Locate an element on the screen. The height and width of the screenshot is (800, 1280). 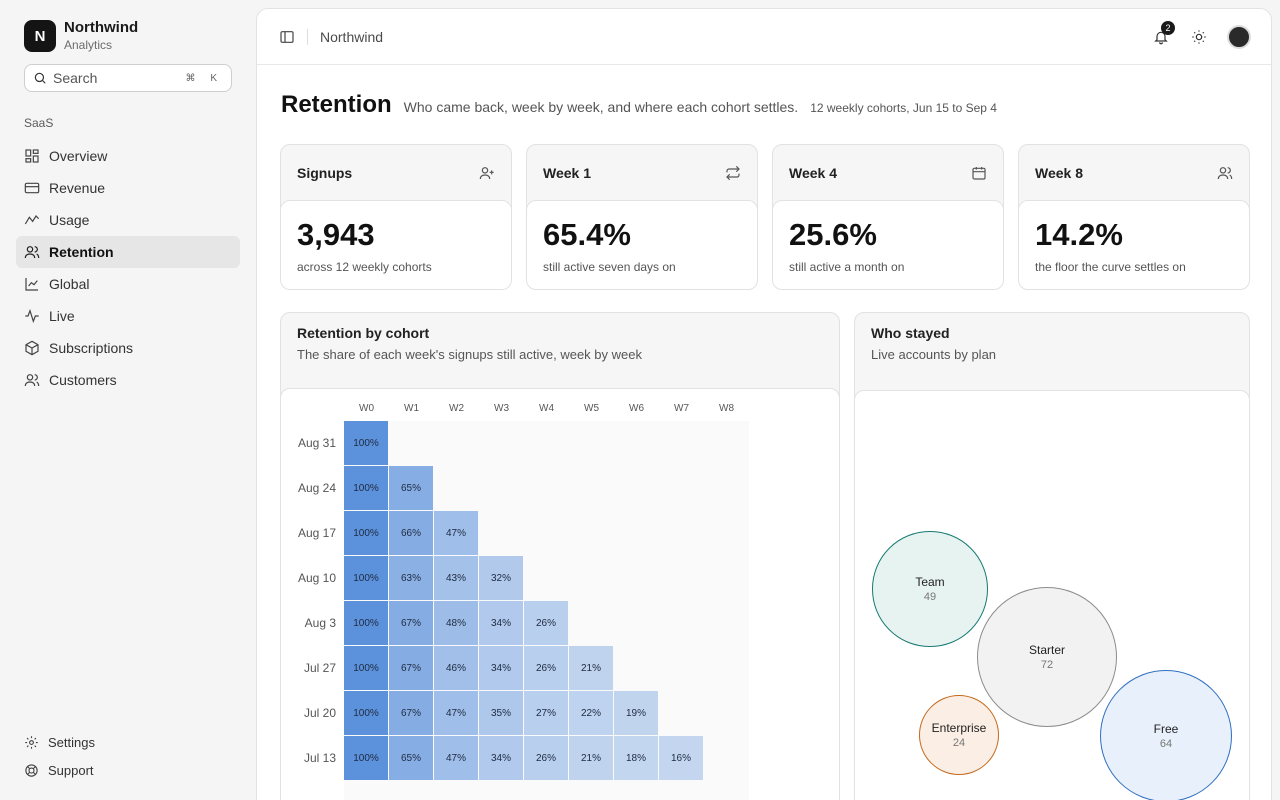
notifications-button: 2 is located at coordinates (1161, 36).